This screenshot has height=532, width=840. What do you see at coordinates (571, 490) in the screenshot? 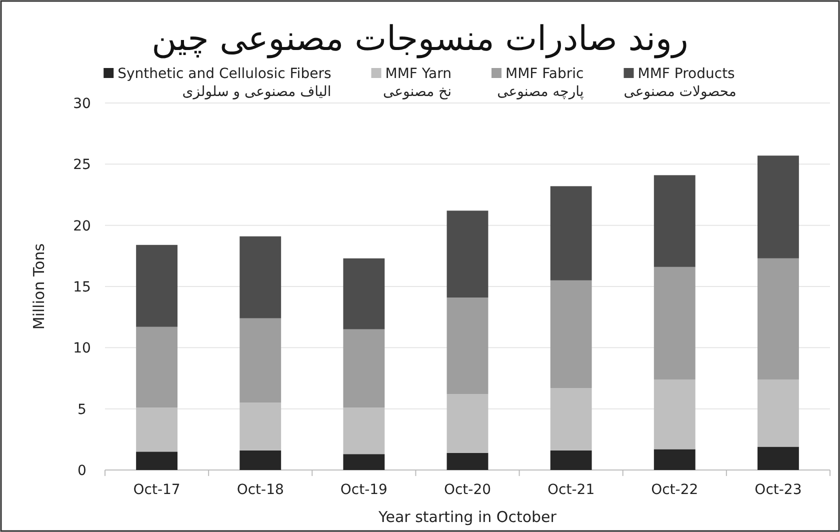
I see `x-tick-label: Oct-21` at bounding box center [571, 490].